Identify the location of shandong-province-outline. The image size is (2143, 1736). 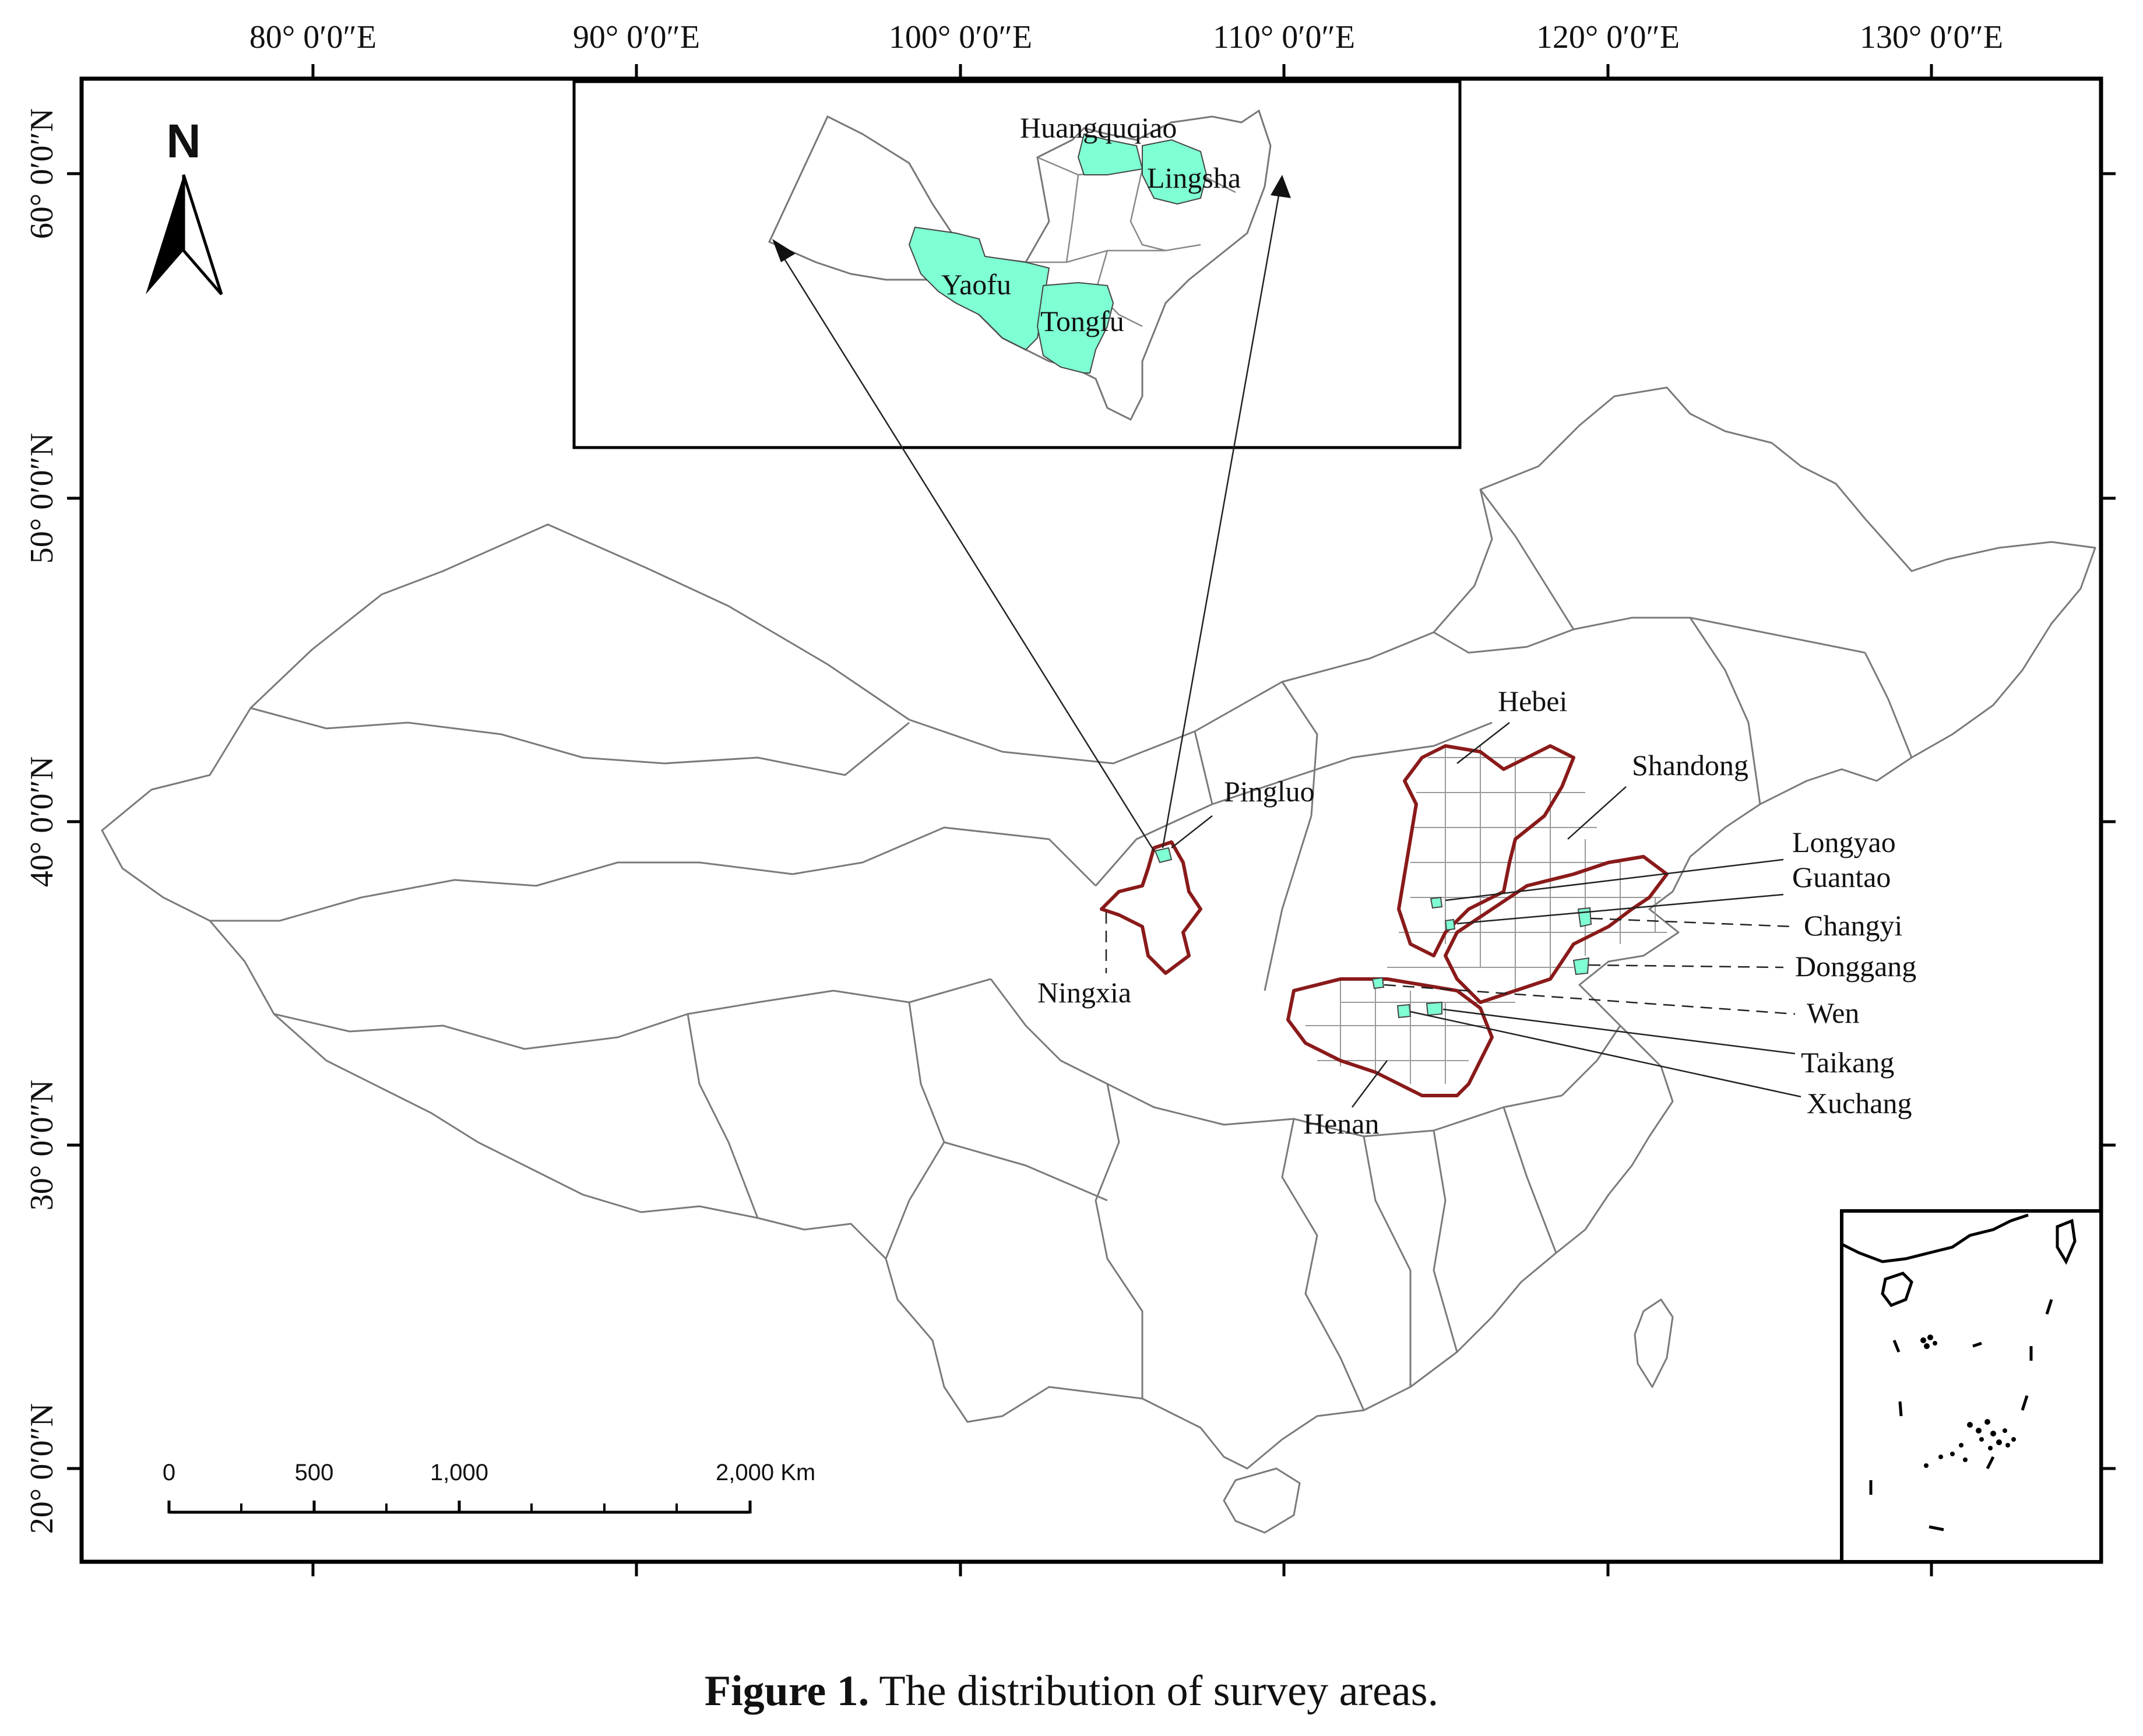
(1556, 930).